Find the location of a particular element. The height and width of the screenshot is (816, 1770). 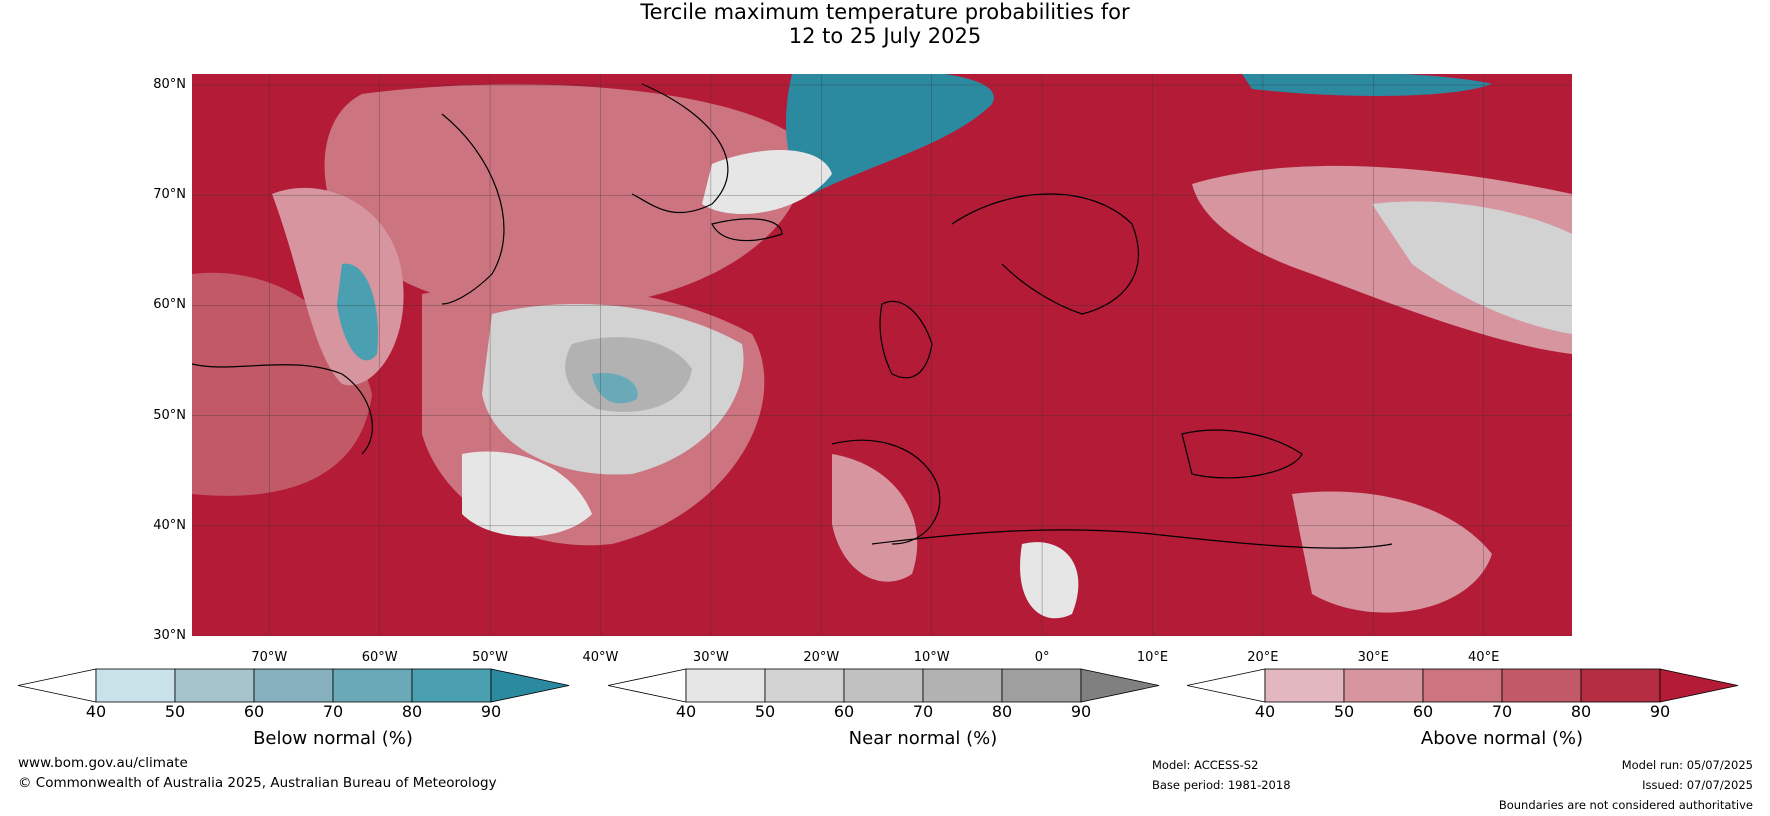

longitude-label: 0° is located at coordinates (1042, 657).